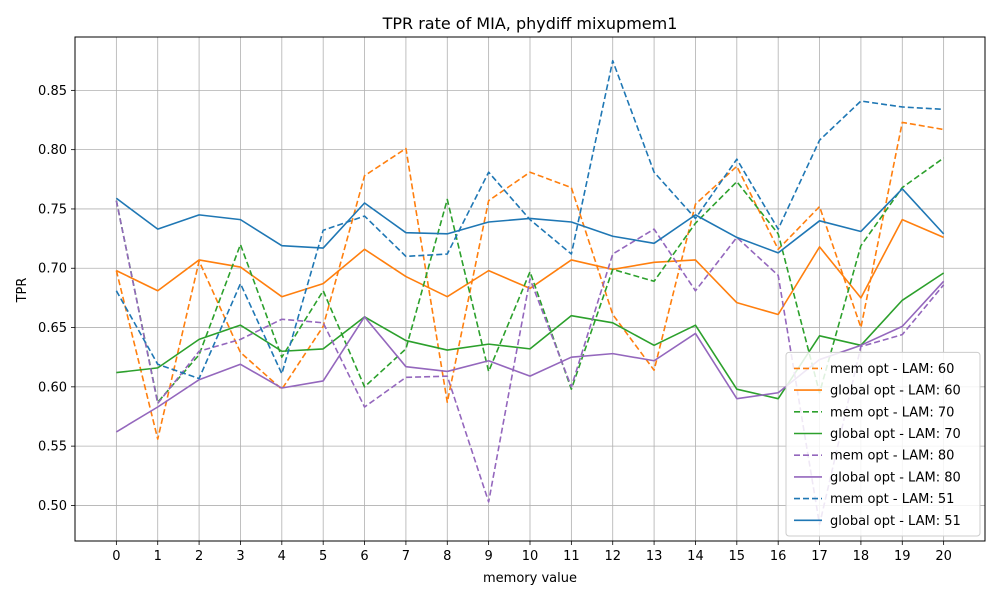 This screenshot has height=600, width=1000. I want to click on y-axis-label: TPR, so click(22, 291).